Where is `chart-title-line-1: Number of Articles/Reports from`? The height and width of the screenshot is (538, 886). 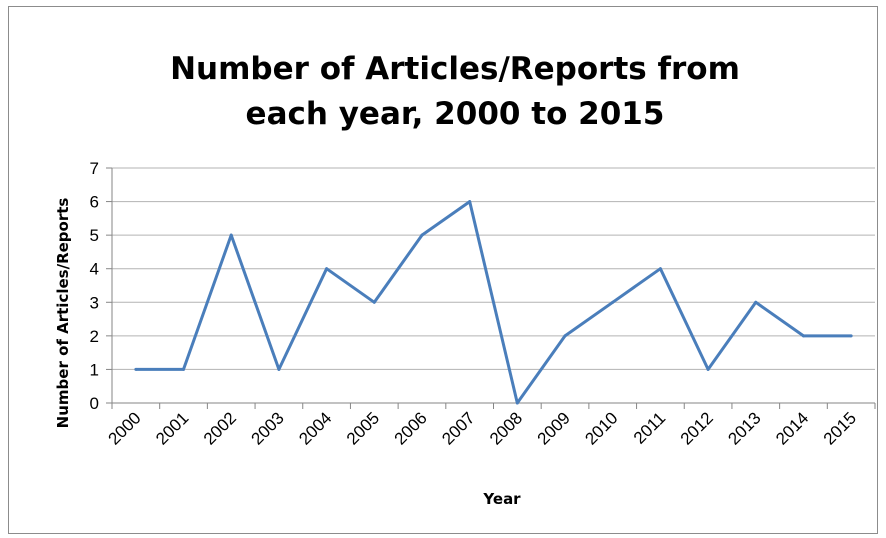 chart-title-line-1: Number of Articles/Reports from is located at coordinates (455, 69).